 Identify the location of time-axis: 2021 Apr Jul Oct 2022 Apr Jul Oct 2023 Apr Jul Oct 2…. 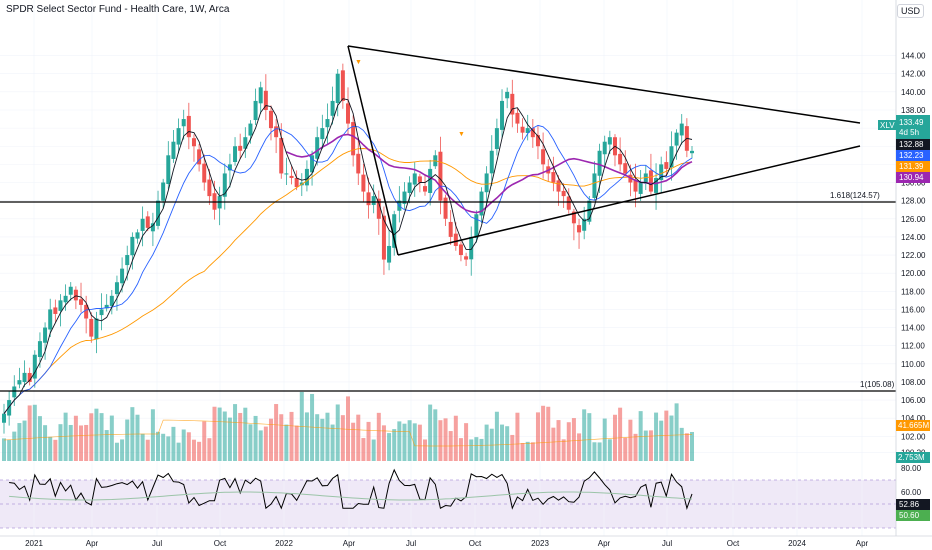
(446, 543).